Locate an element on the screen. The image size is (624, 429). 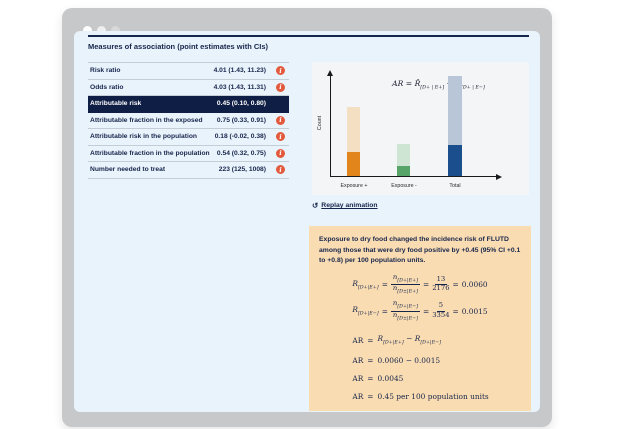
replay-animation-link: ↺ Replay animation is located at coordinates (345, 206).